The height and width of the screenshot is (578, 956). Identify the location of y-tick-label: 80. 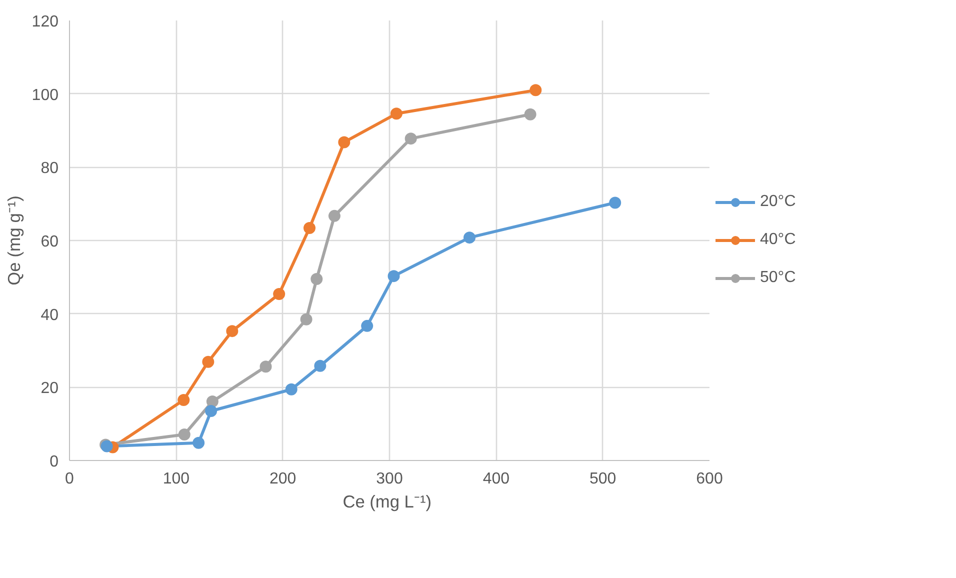
(49, 169).